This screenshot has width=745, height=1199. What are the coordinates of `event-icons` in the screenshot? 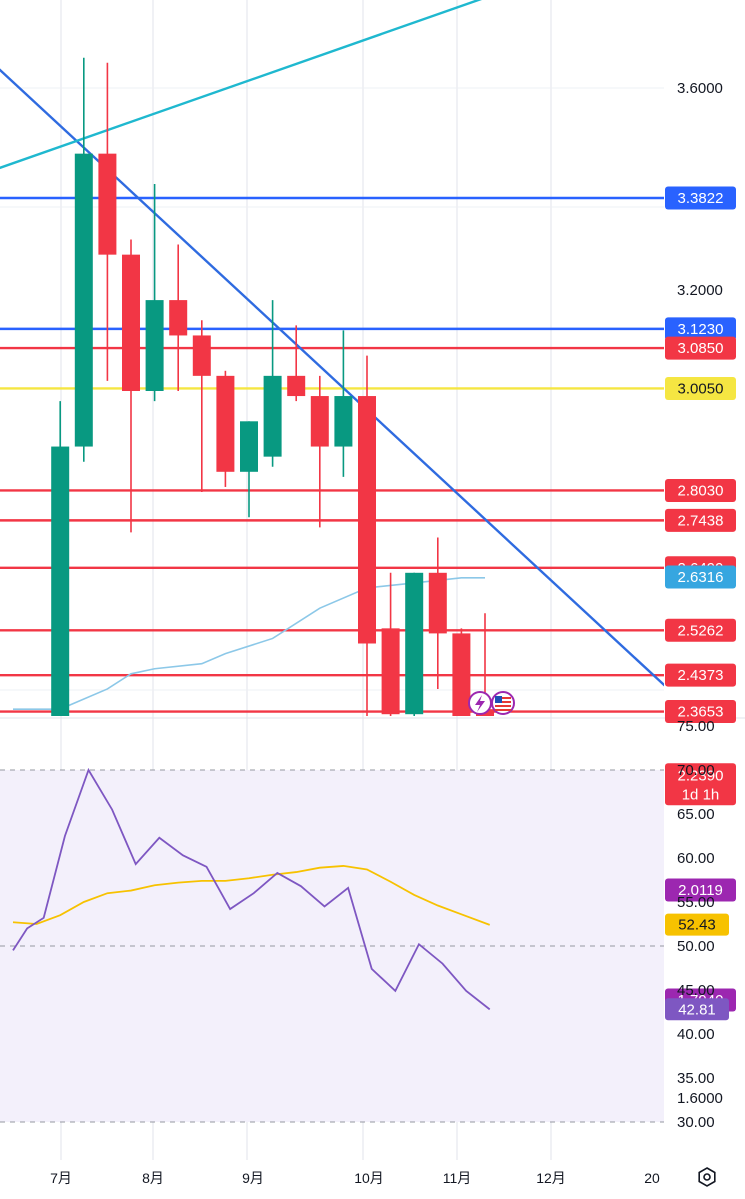 It's located at (491, 703).